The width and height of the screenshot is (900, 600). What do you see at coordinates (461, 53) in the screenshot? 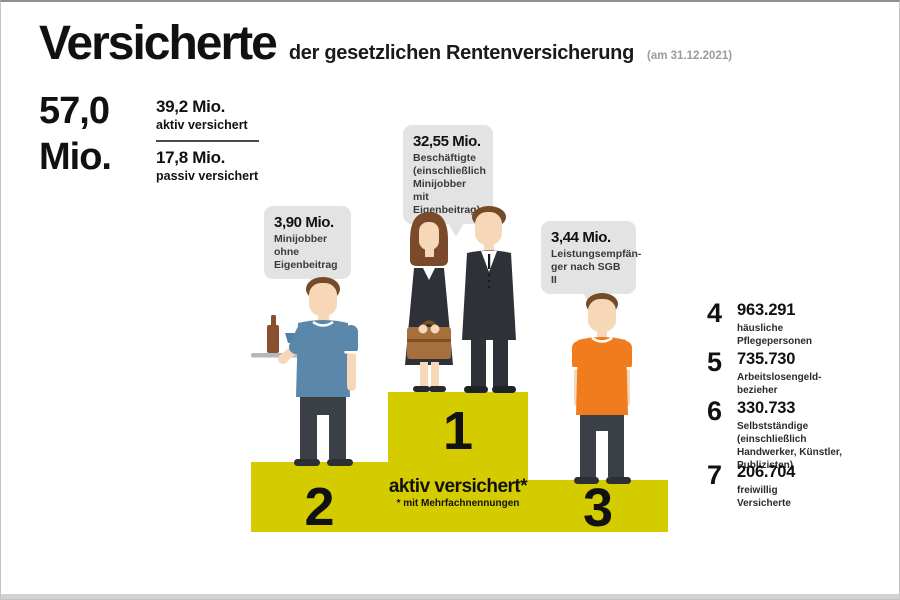
I see `page-subtitle: der gesetzlichen Rentenversicherung` at bounding box center [461, 53].